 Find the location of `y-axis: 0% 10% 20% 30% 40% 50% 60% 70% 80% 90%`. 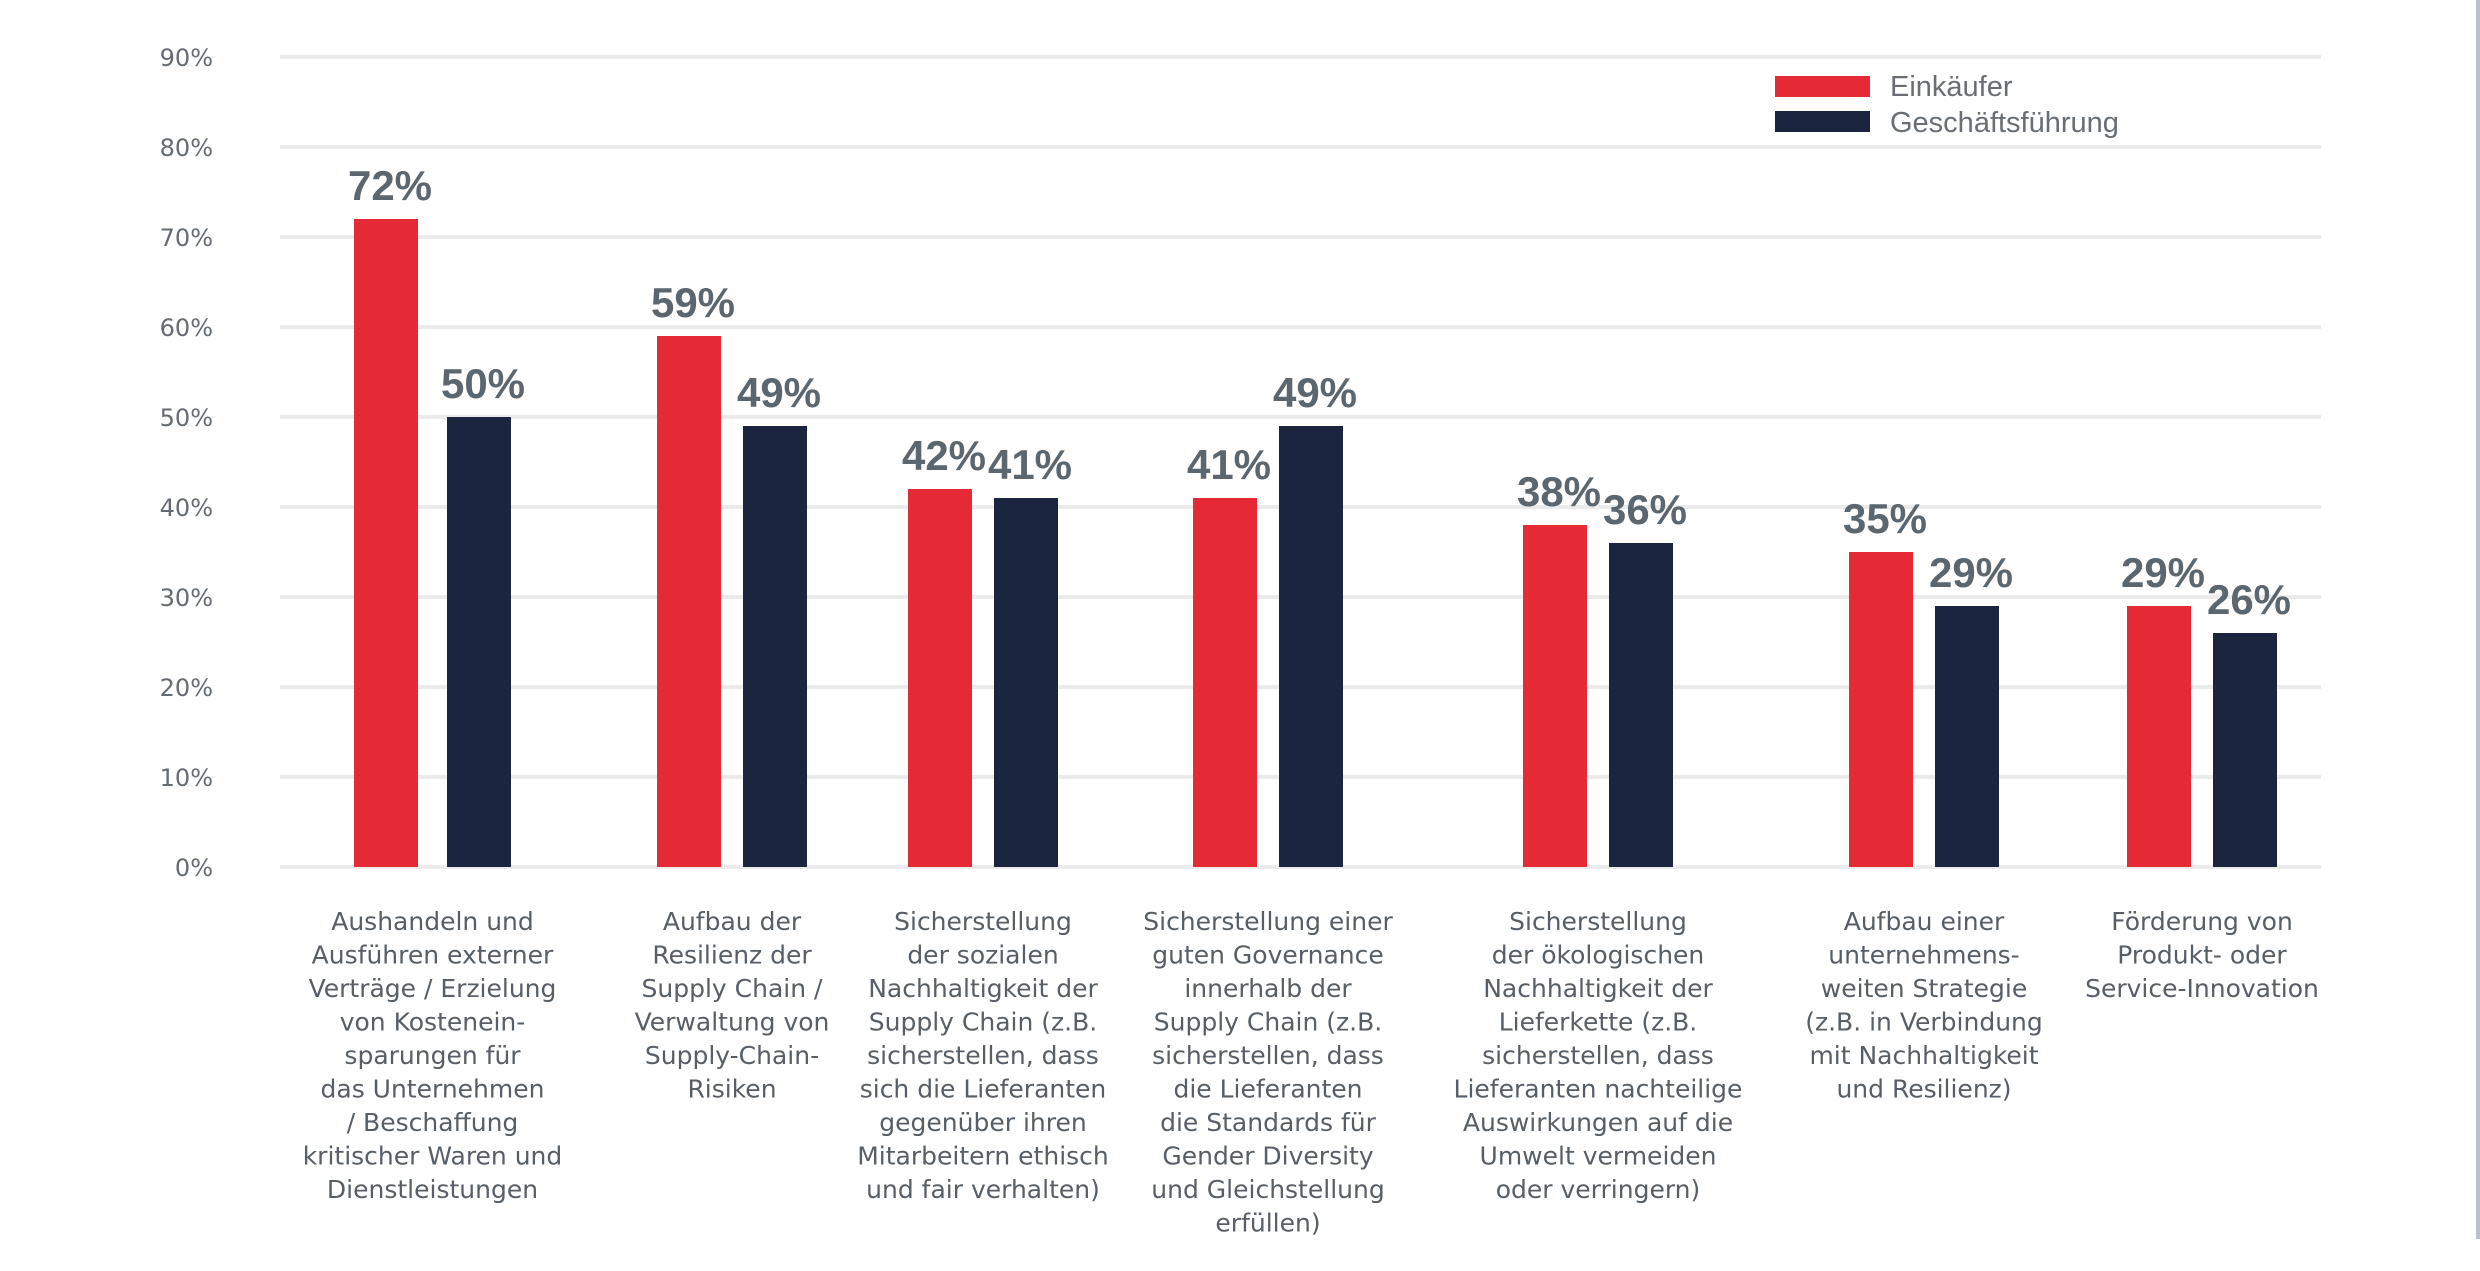

y-axis: 0% 10% 20% 30% 40% 50% 60% 70% 80% 90% is located at coordinates (186, 463).